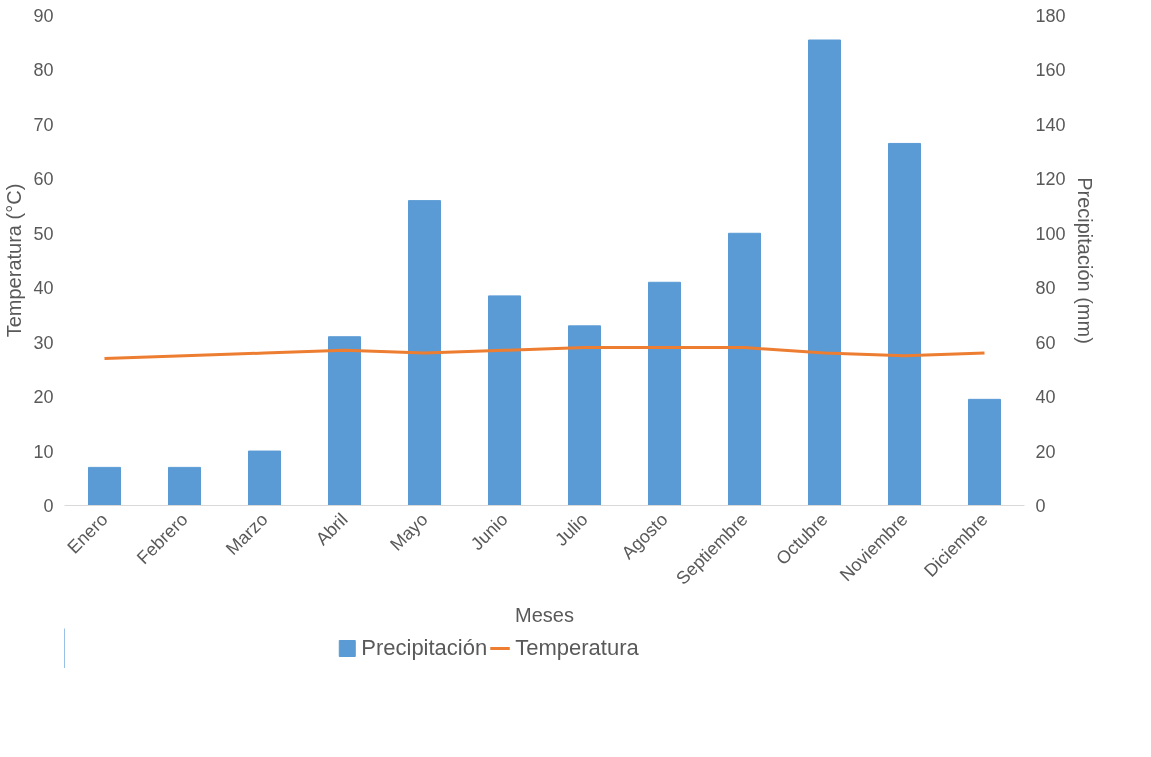  What do you see at coordinates (43, 342) in the screenshot?
I see `y-tick-label: 30` at bounding box center [43, 342].